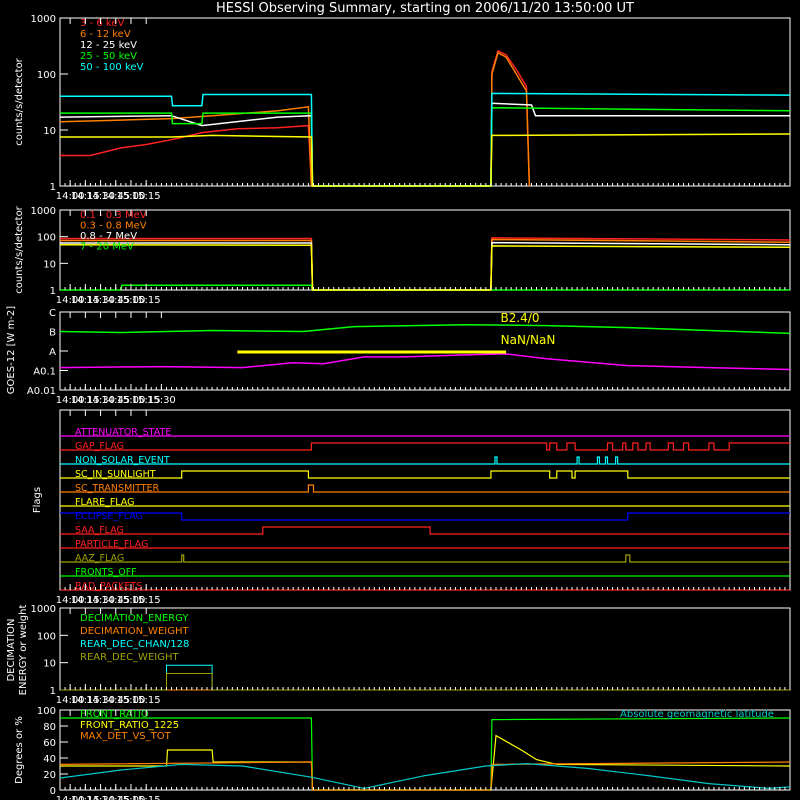 The height and width of the screenshot is (800, 800). I want to click on panel1-ytick-label: 10, so click(49, 131).